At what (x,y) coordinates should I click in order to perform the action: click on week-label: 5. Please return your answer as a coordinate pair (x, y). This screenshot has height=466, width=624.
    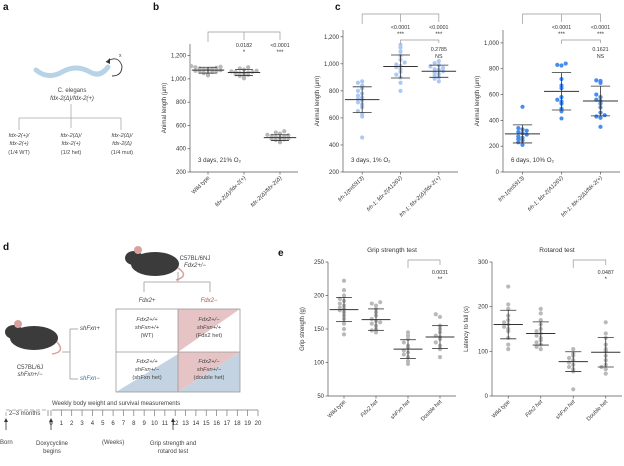
    Looking at the image, I should click on (103, 424).